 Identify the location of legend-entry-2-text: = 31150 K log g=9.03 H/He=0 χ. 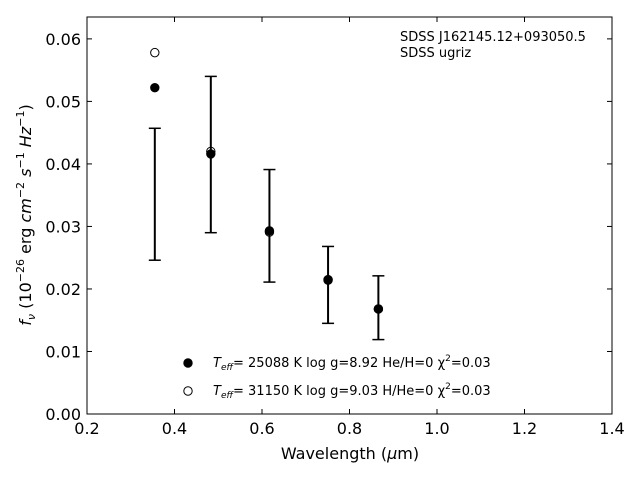
(339, 391).